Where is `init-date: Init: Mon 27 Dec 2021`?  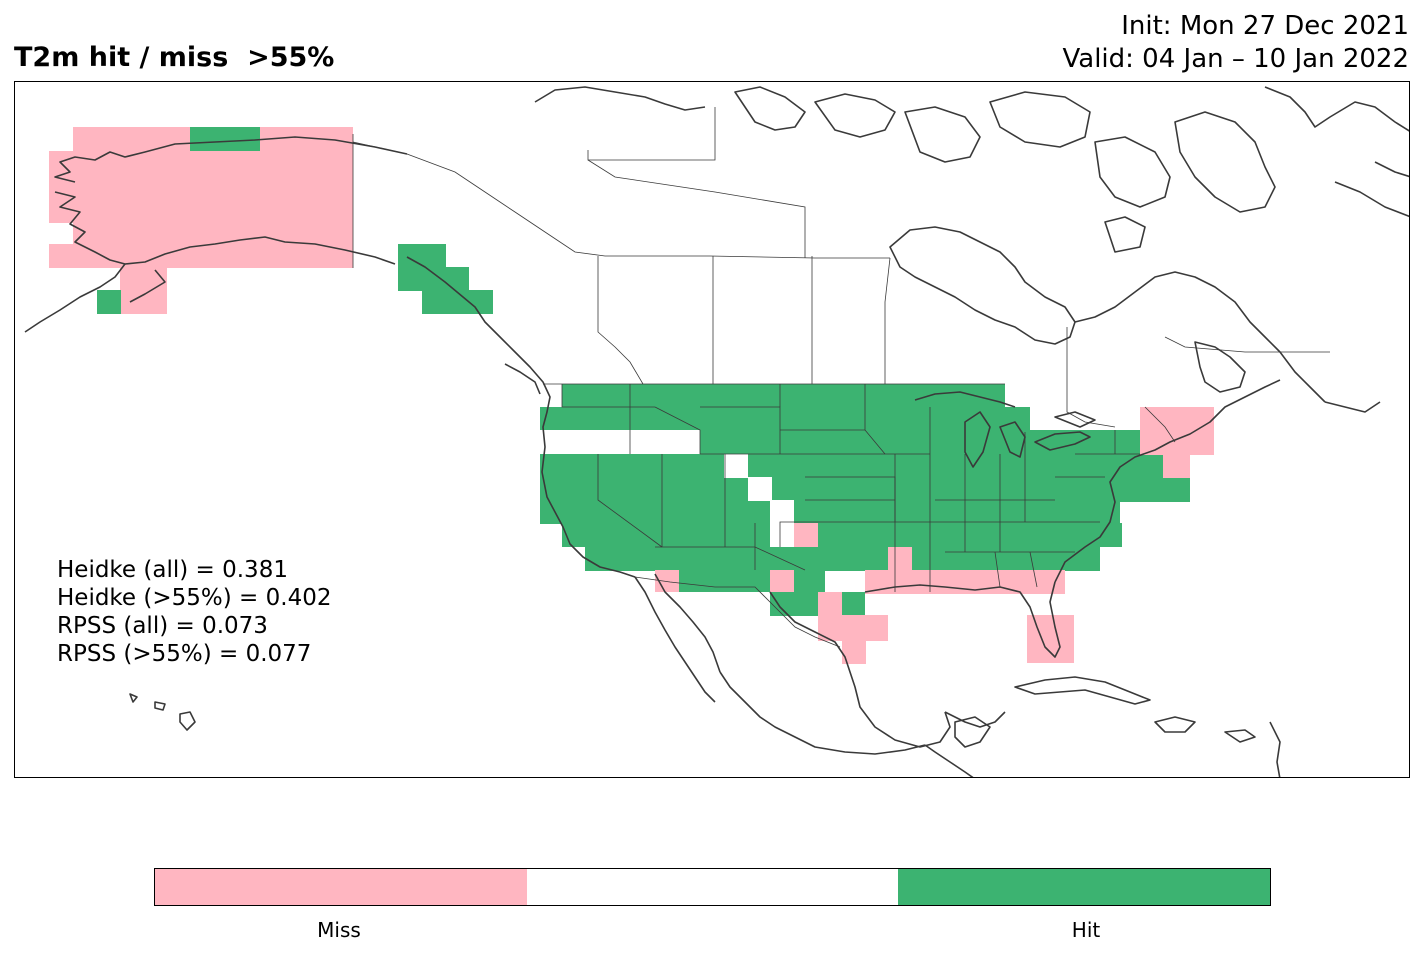
init-date: Init: Mon 27 Dec 2021 is located at coordinates (1265, 26).